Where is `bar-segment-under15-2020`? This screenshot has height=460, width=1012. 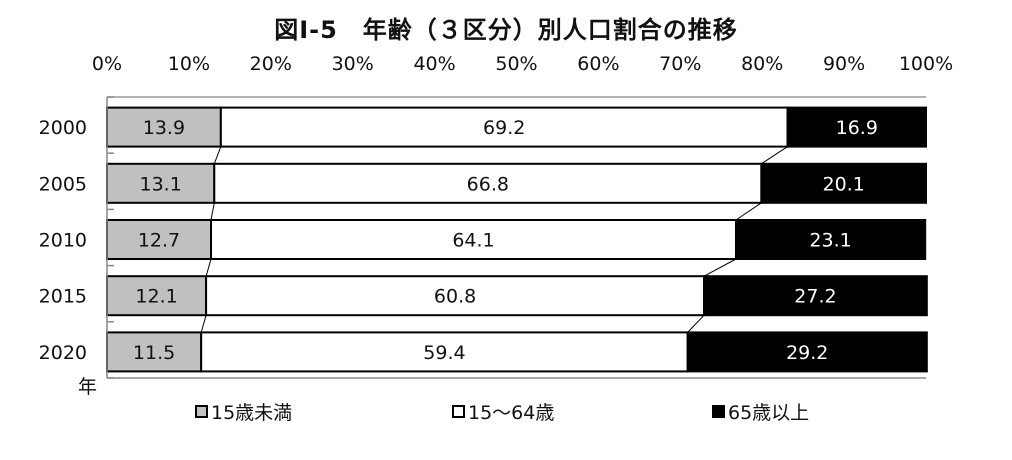
bar-segment-under15-2020 is located at coordinates (154, 352).